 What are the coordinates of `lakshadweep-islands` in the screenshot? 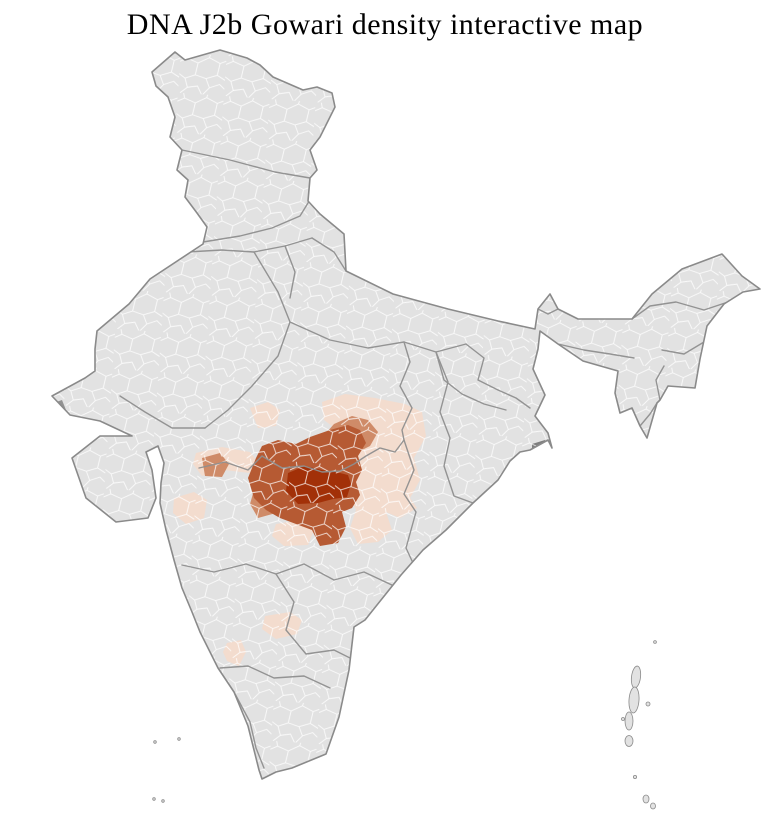 It's located at (166, 770).